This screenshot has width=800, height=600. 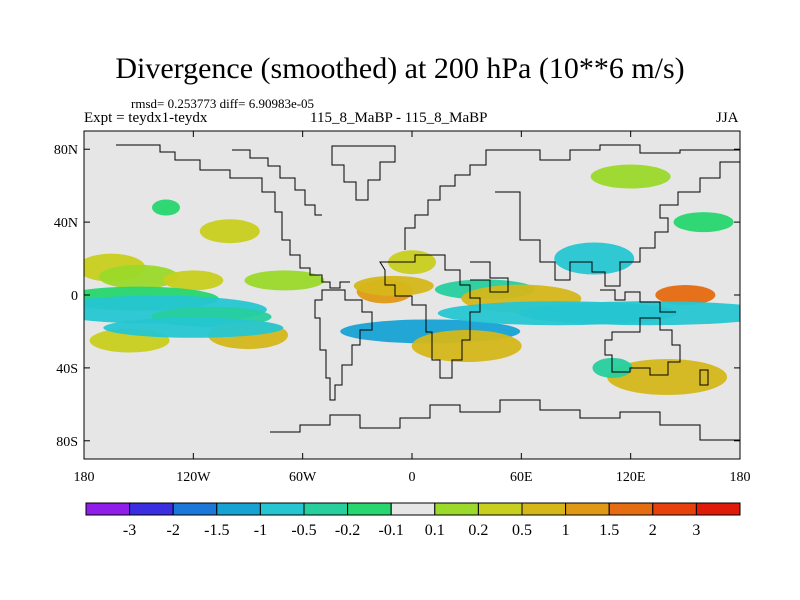 I want to click on y-tick-label: 40N, so click(x=66, y=223).